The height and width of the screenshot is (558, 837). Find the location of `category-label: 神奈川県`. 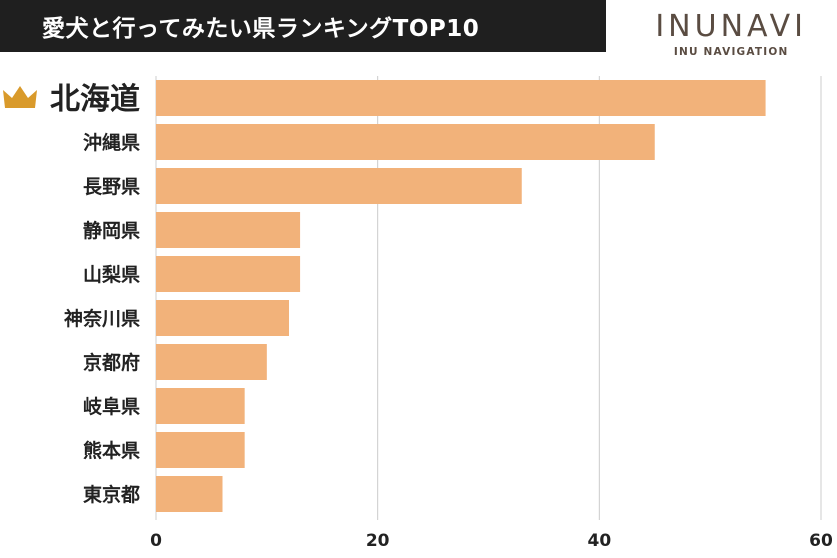

category-label: 神奈川県 is located at coordinates (102, 318).